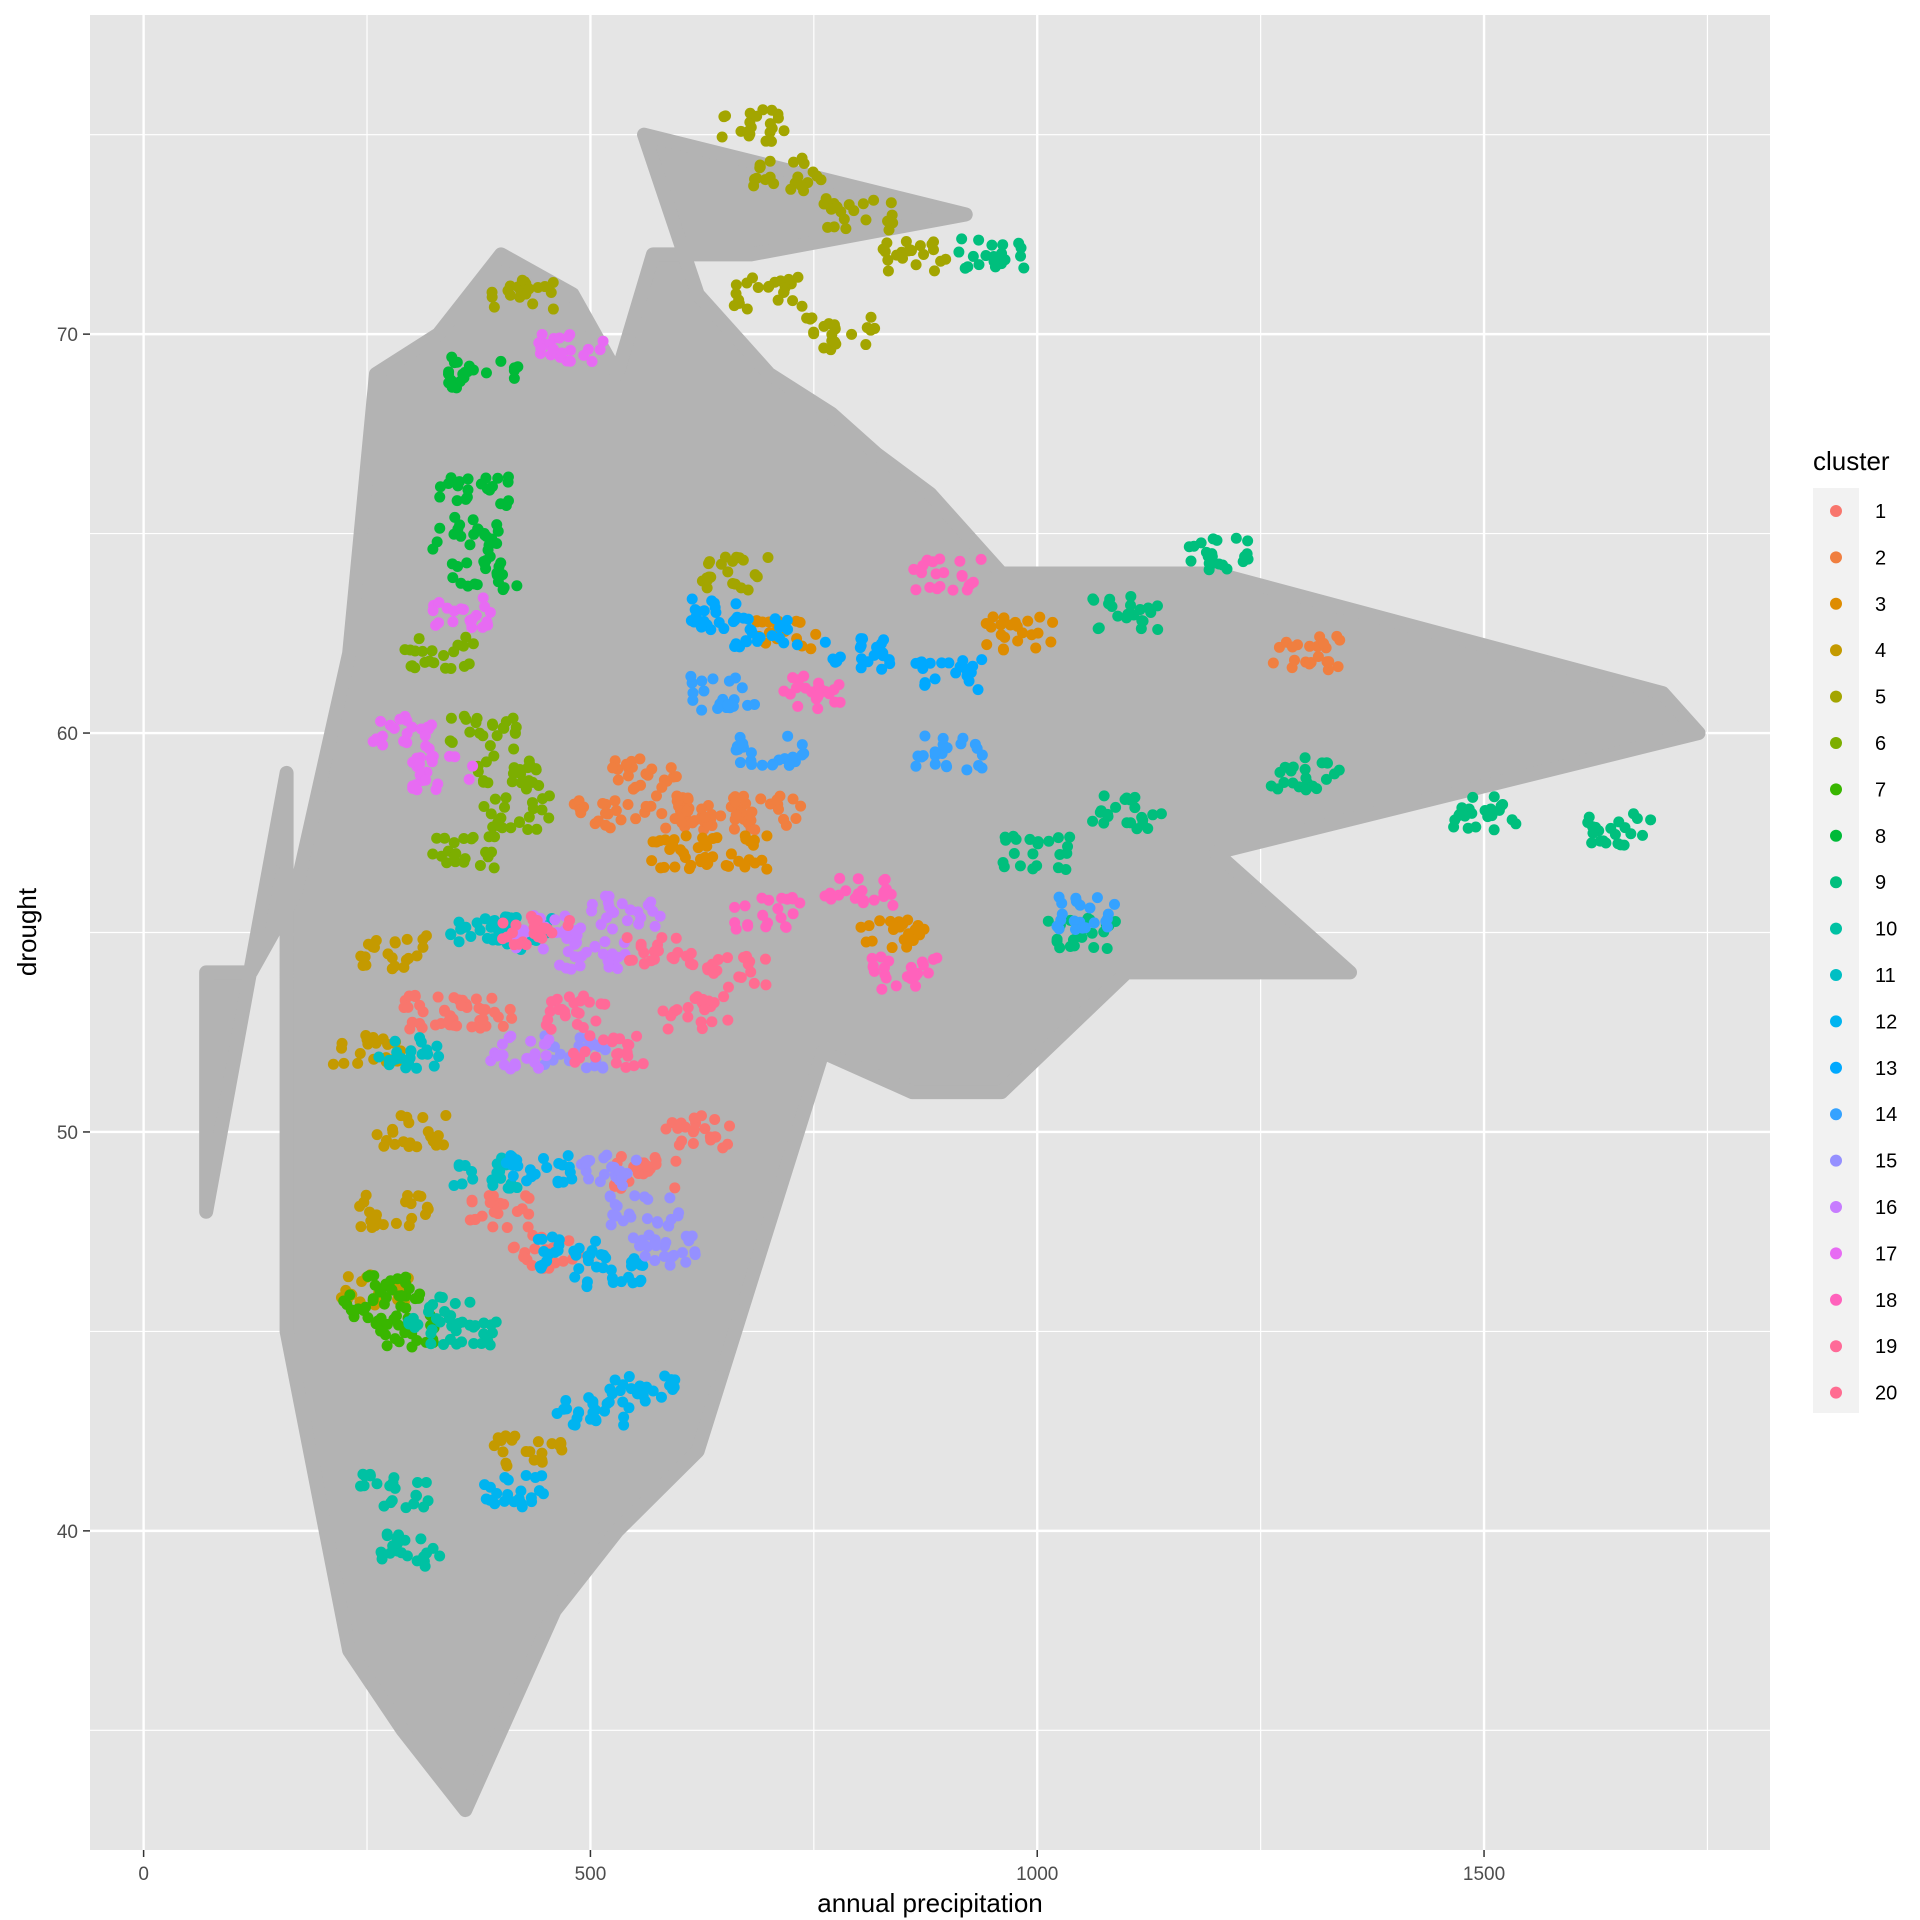  Describe the element at coordinates (1880, 837) in the screenshot. I see `legend-label: 8` at that location.